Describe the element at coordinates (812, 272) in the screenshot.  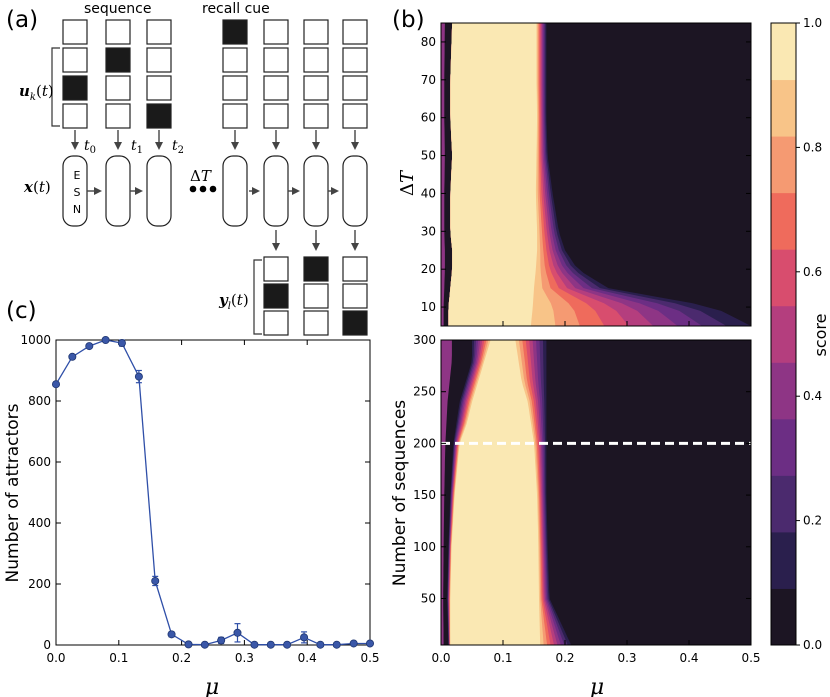
I see `colorbar-tick-label: 0.6` at that location.